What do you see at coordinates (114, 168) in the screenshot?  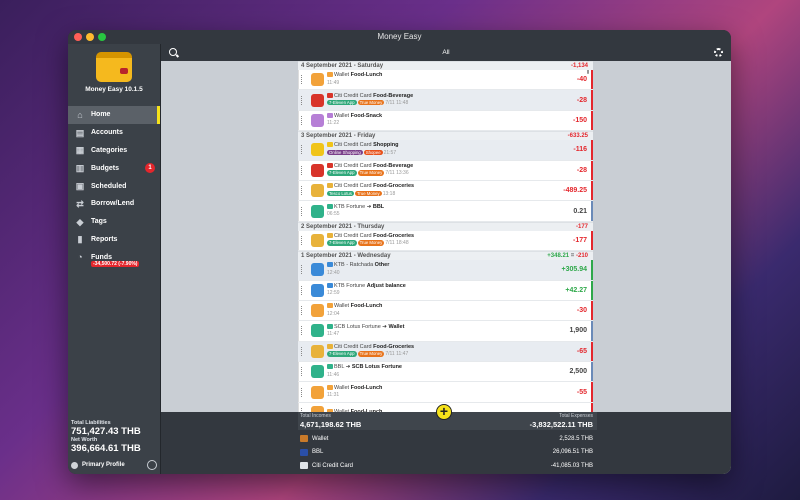 I see `sidebar-item-budgets: ▥ Budgets 1` at bounding box center [114, 168].